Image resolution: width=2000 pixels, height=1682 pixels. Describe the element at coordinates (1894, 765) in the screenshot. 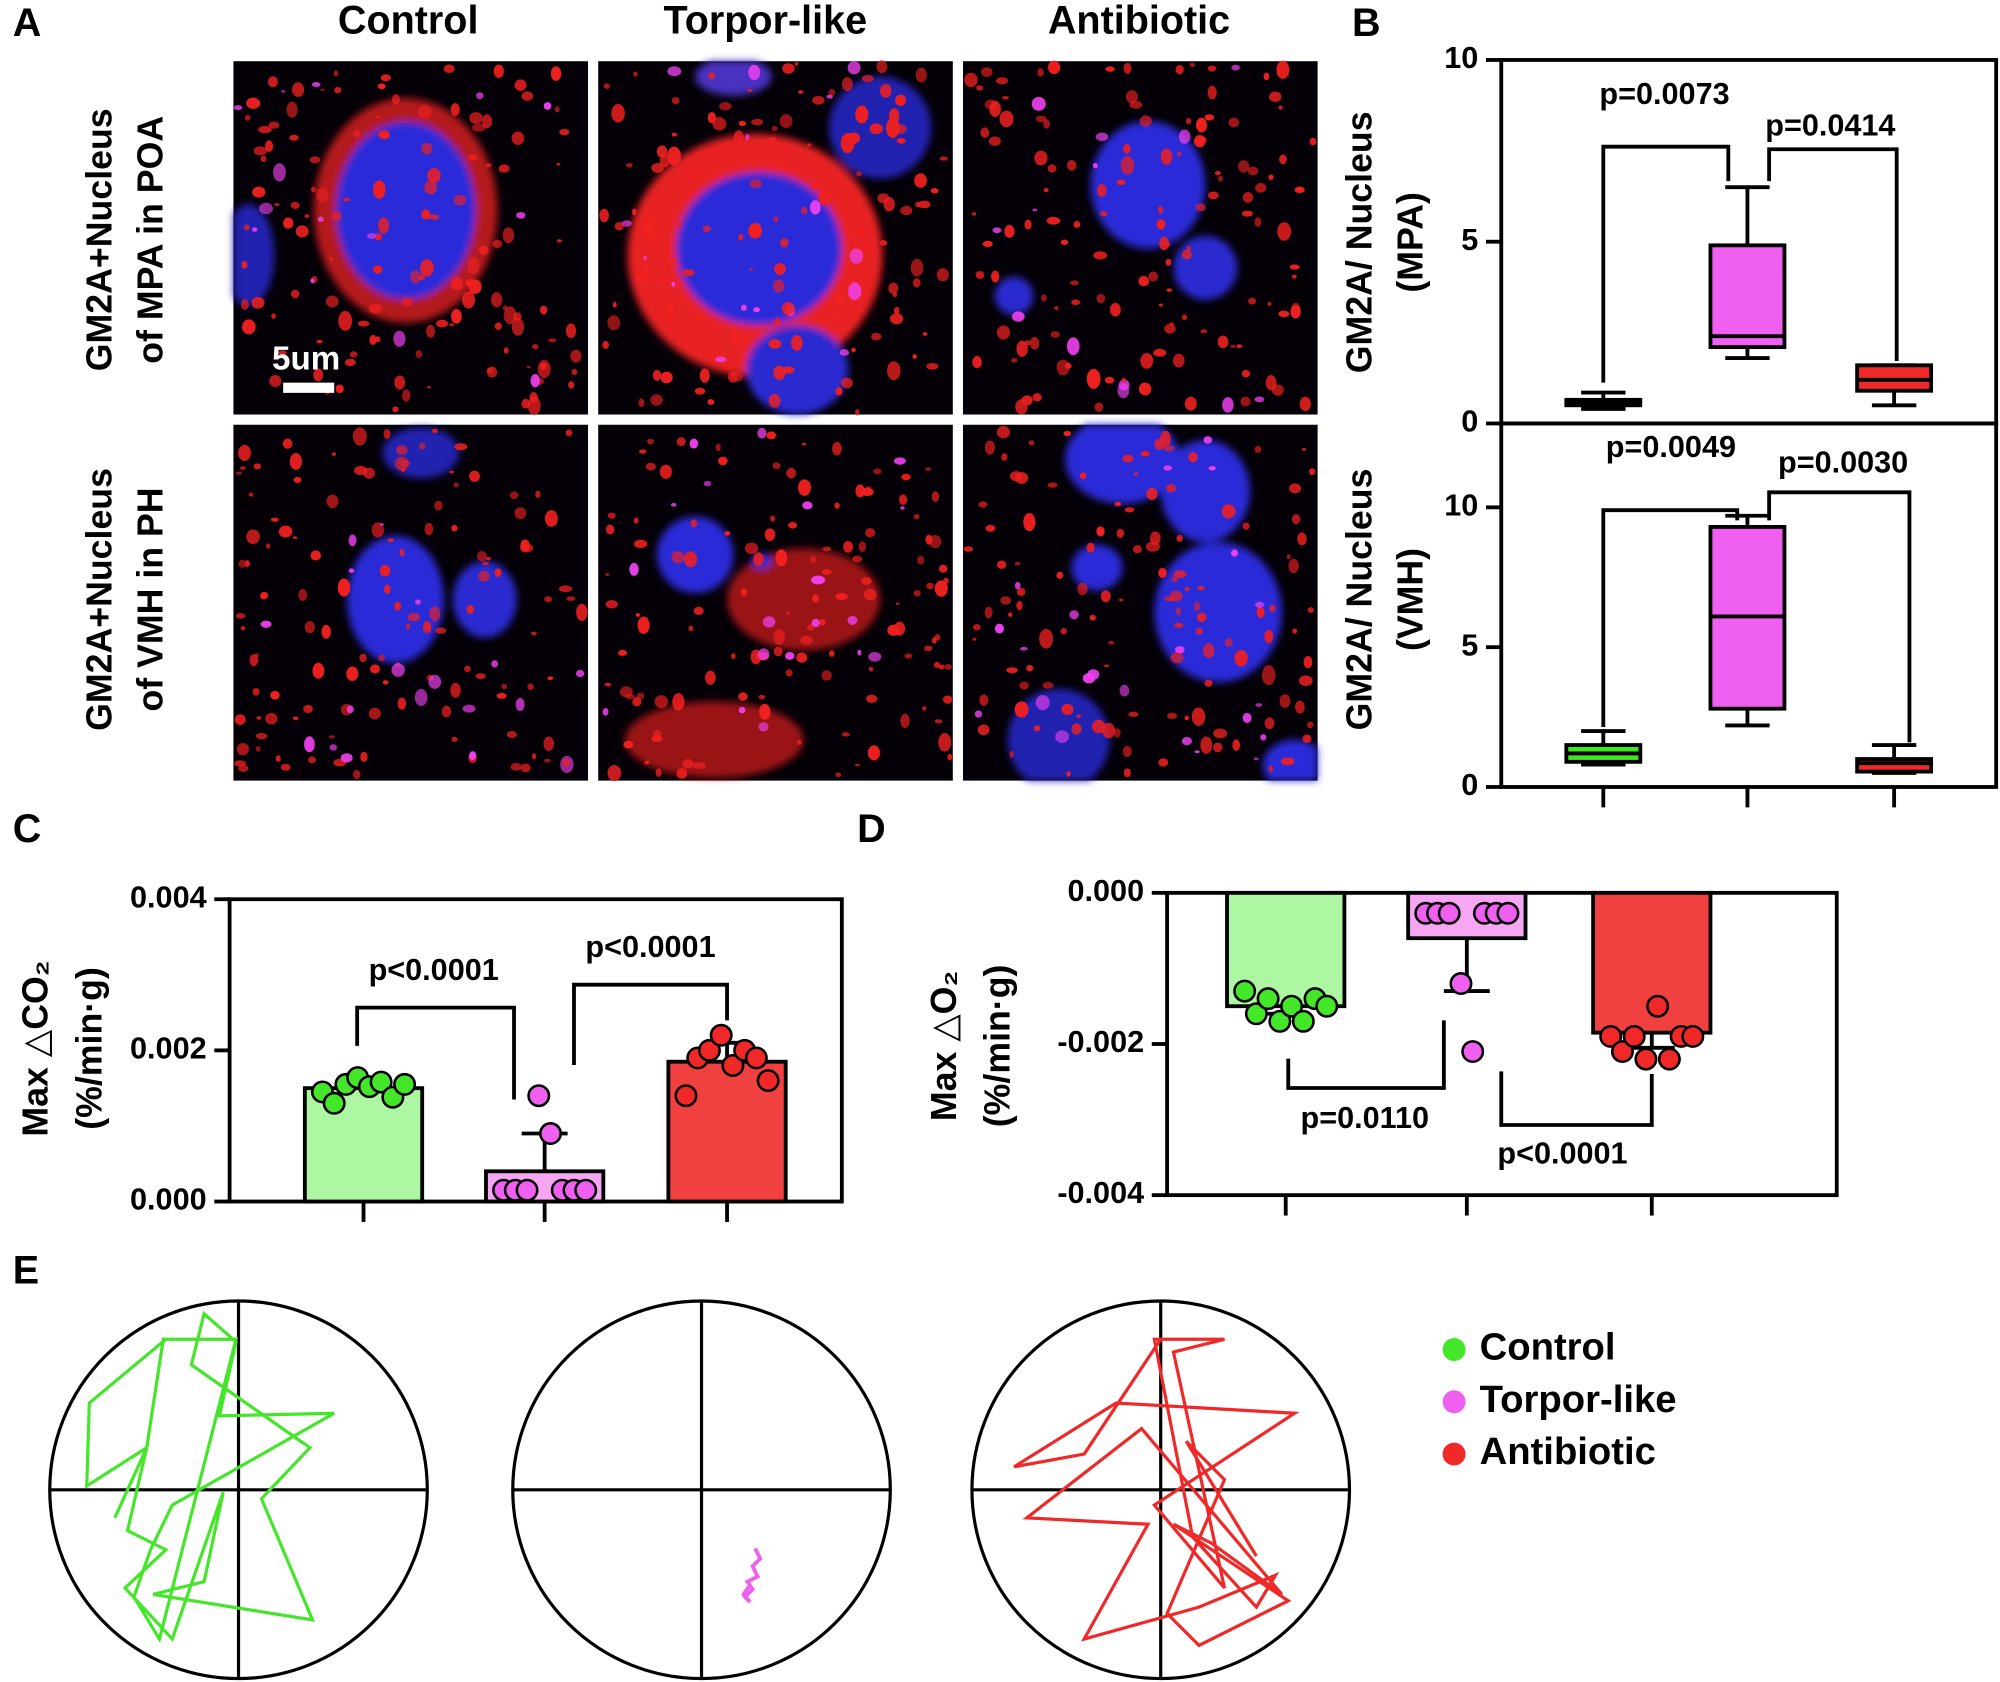

I see `box` at that location.